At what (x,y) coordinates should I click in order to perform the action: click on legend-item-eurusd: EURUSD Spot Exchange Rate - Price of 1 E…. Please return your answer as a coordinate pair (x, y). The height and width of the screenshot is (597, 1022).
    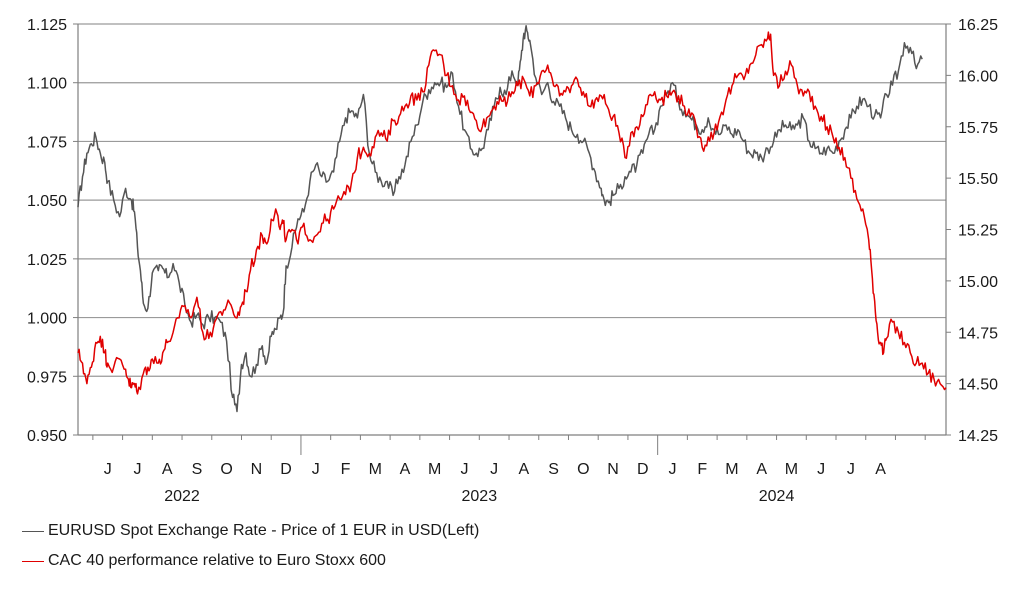
    Looking at the image, I should click on (250, 531).